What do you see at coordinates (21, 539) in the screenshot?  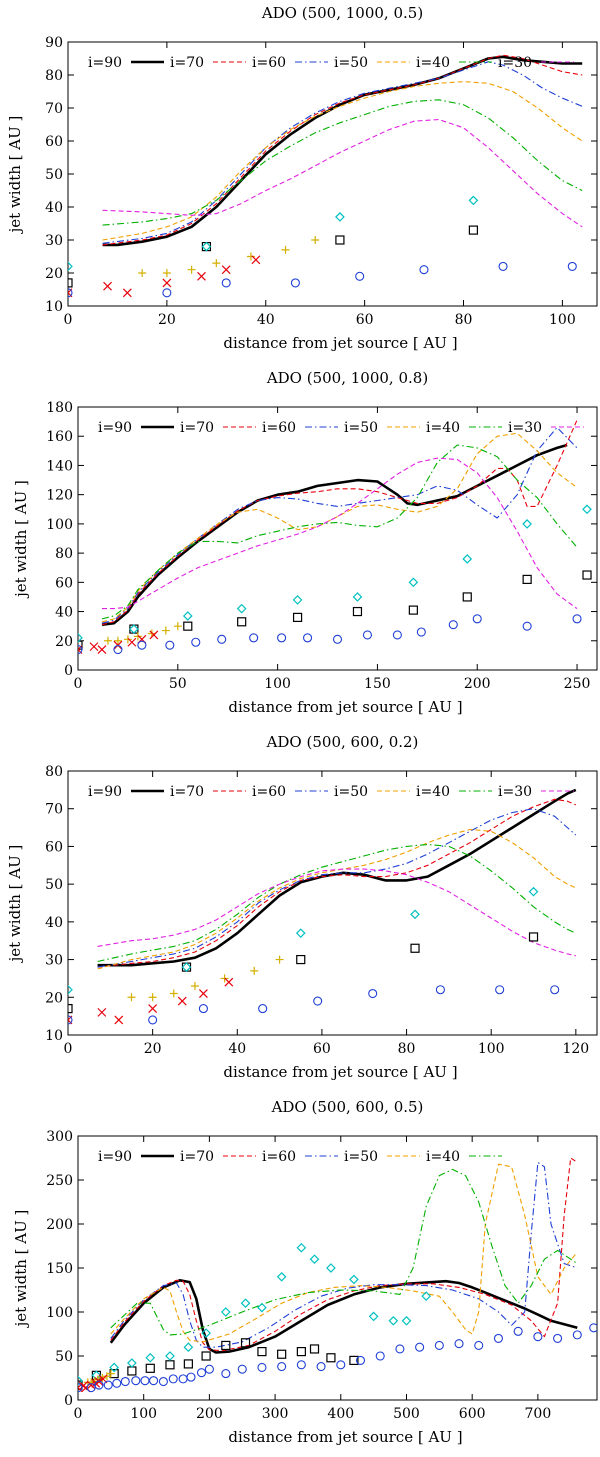 I see `y-axis-label: jet width [ AU ]` at bounding box center [21, 539].